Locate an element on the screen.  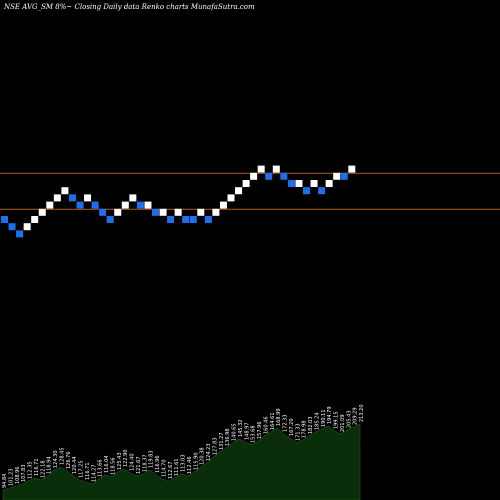
volume-label-36: 136.98 is located at coordinates (228, 438).